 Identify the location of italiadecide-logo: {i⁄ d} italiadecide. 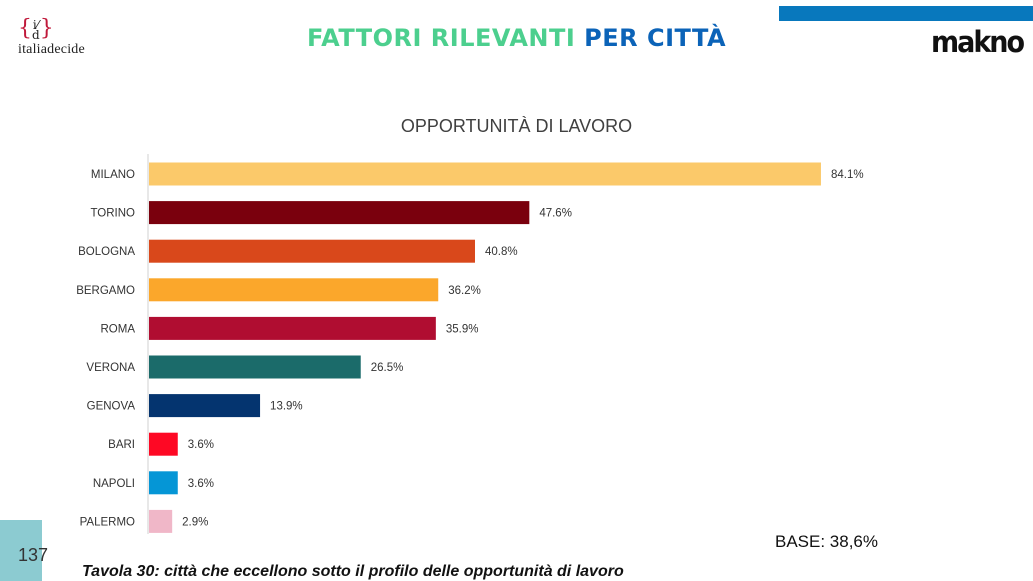
(78, 38).